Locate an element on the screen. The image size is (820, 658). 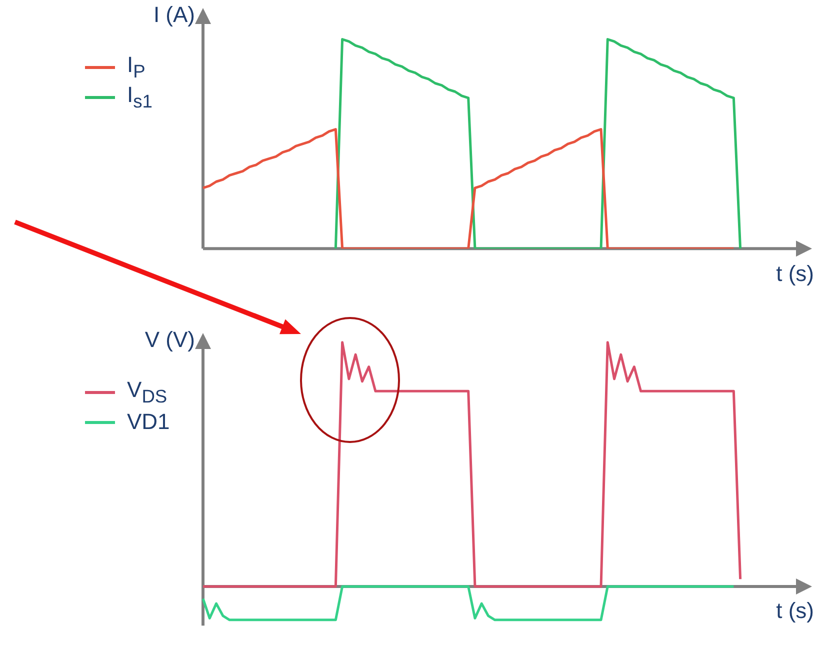
legend-label: VD1 is located at coordinates (148, 422).